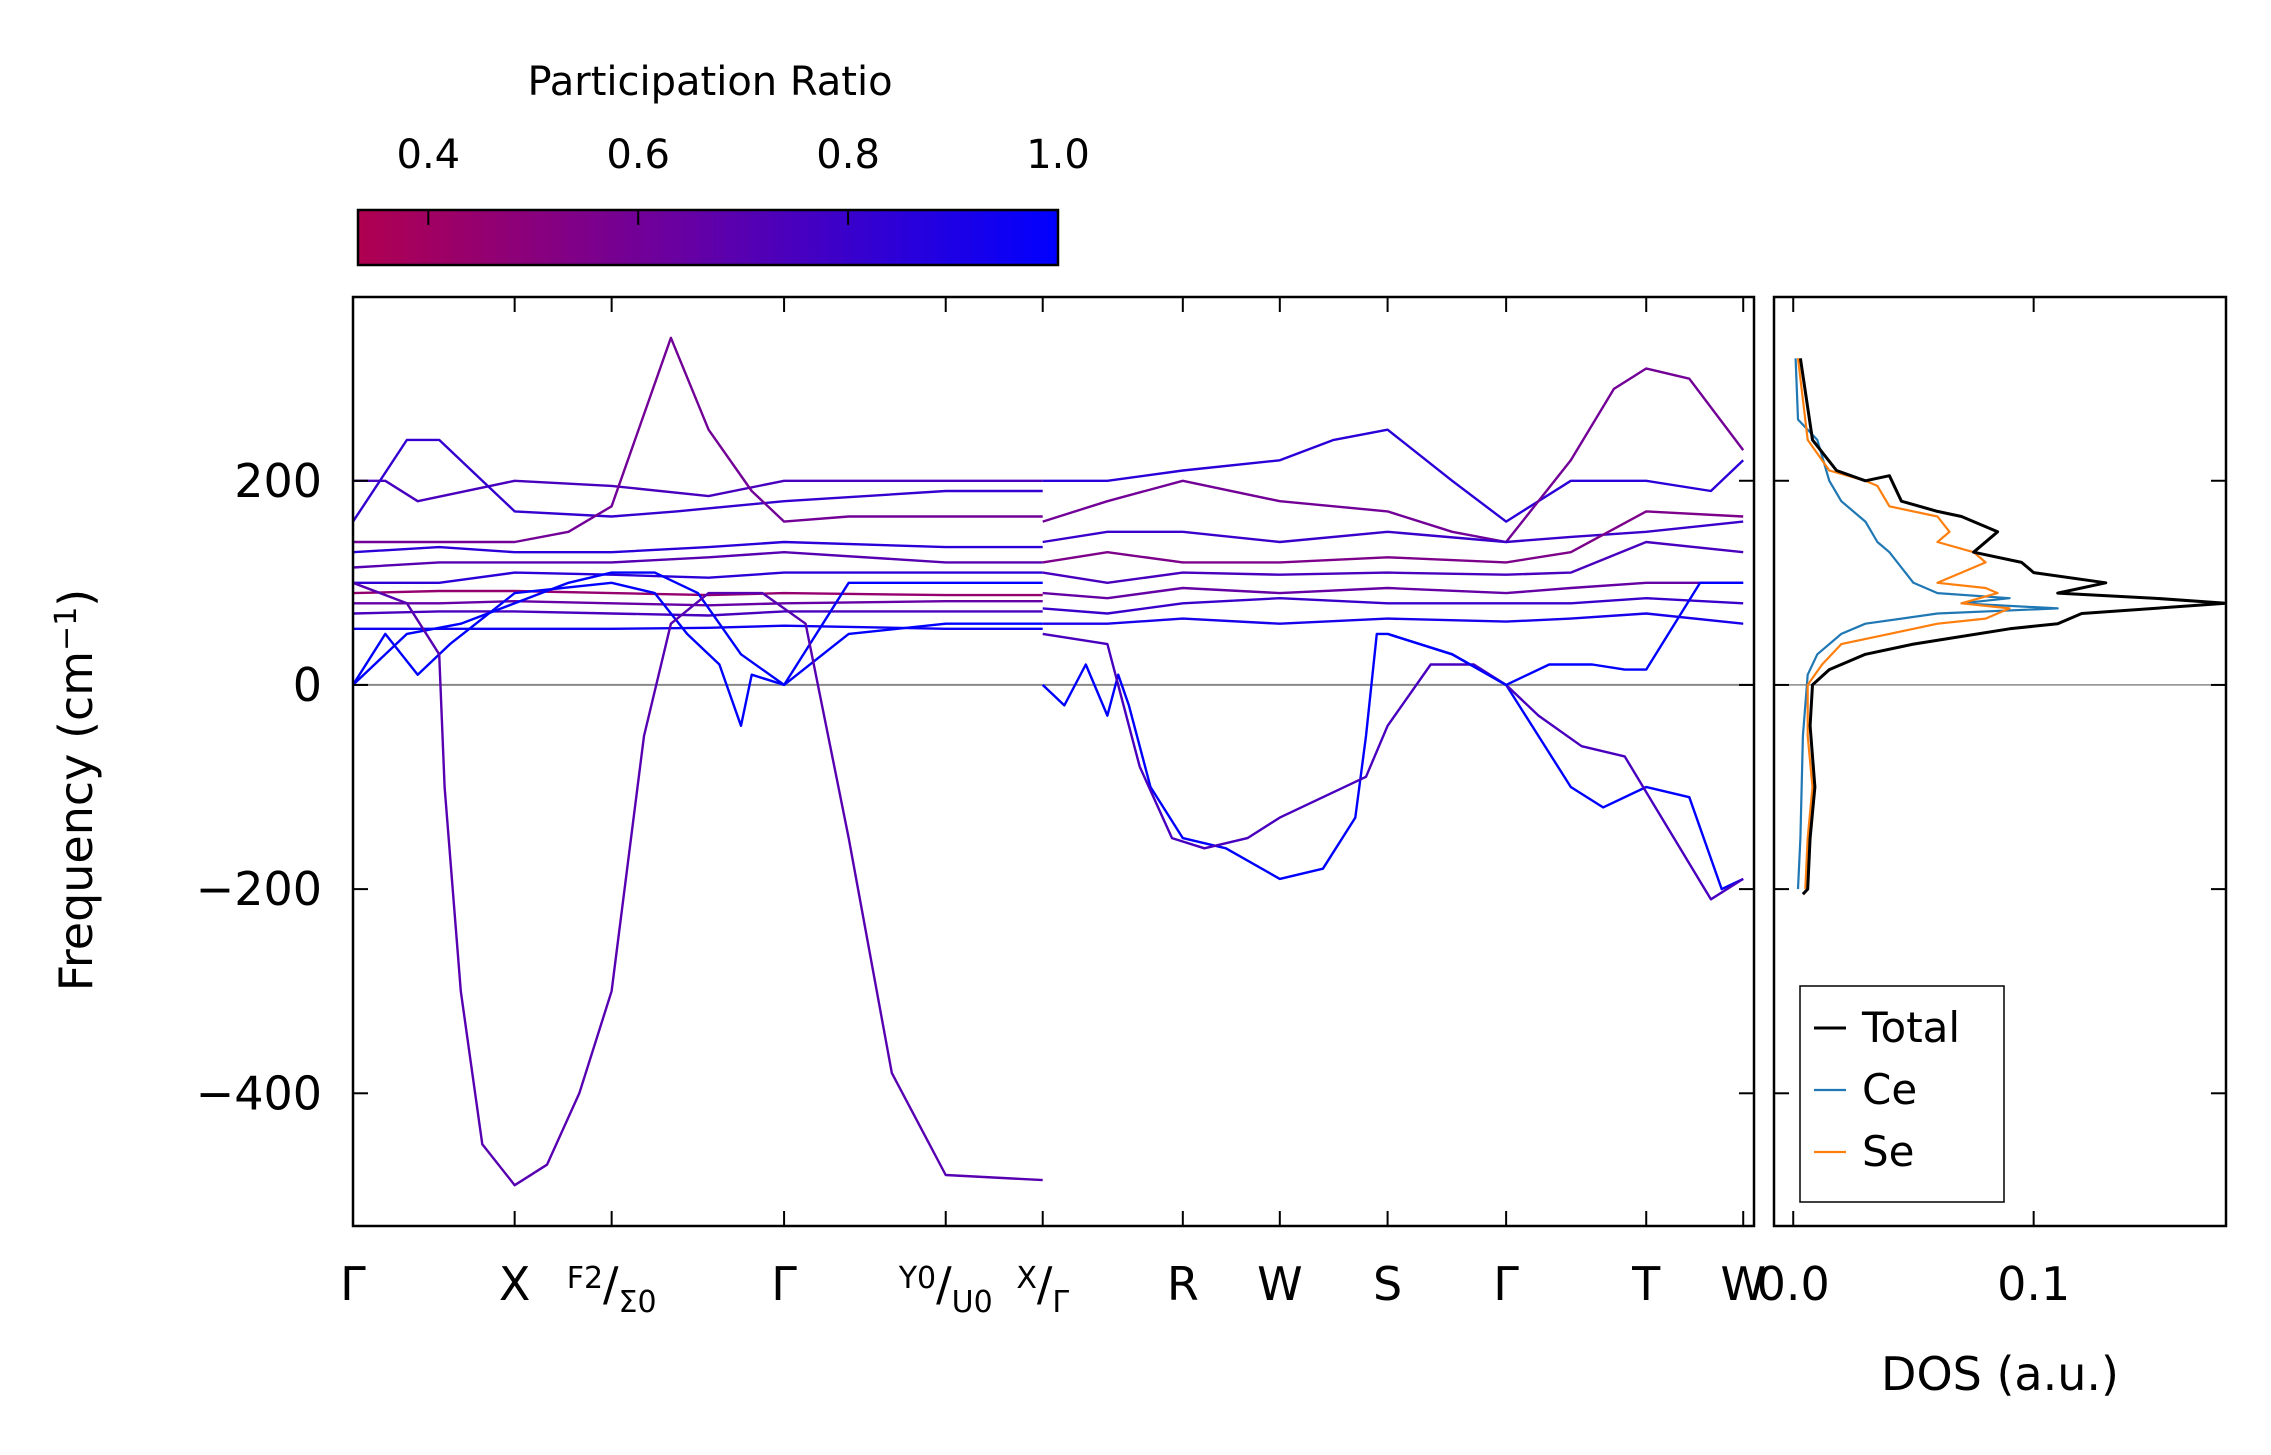  I want to click on band-line-s19, so click(1393, 590).